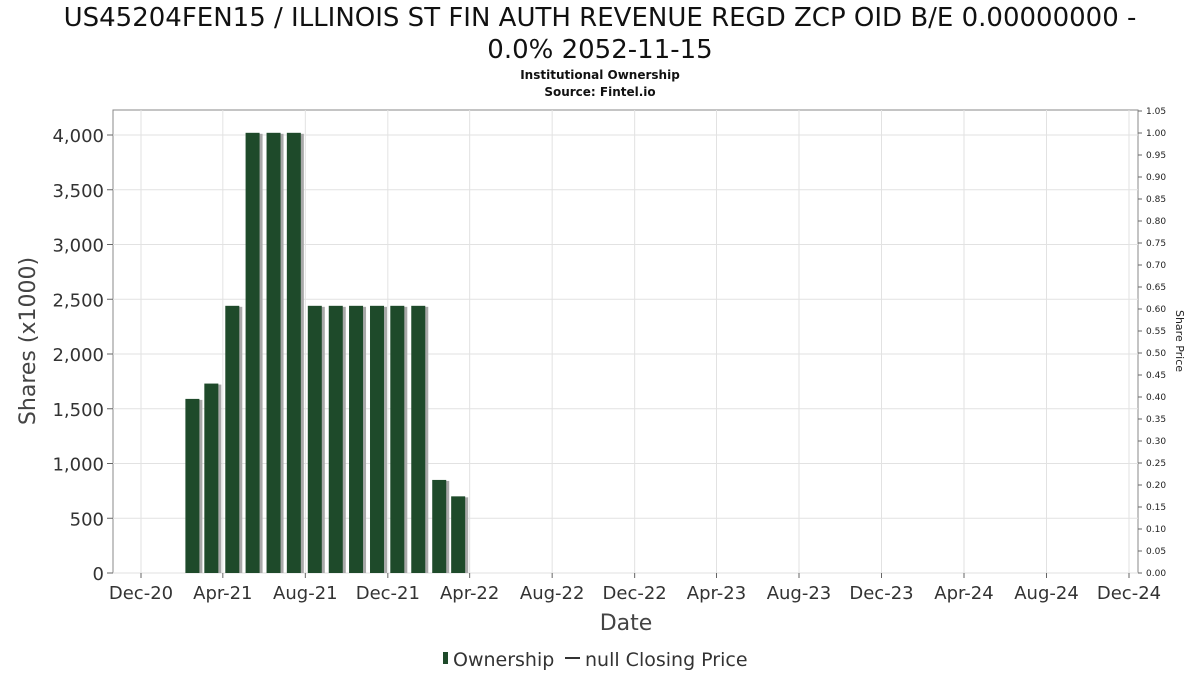  What do you see at coordinates (1156, 530) in the screenshot?
I see `y2-tick-label: 0.10` at bounding box center [1156, 530].